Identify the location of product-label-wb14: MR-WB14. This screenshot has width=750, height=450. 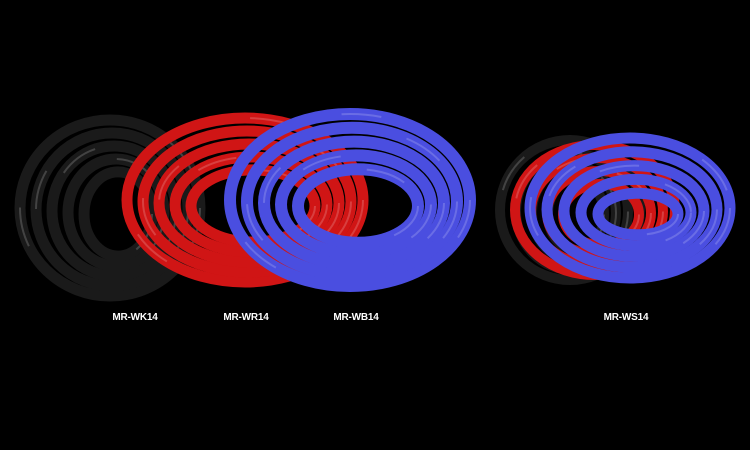
(356, 317).